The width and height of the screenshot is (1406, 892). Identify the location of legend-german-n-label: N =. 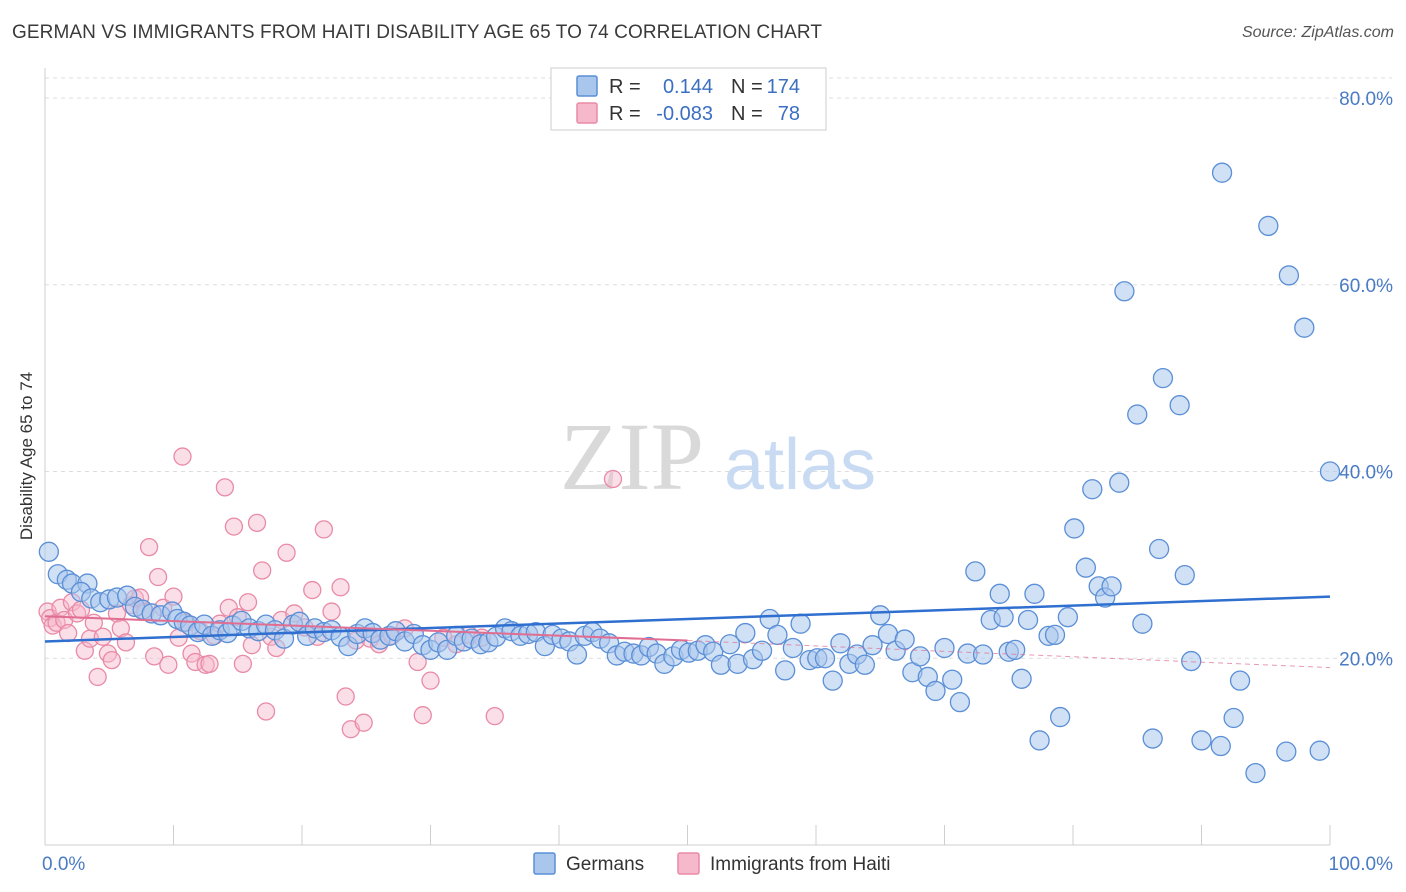
(747, 87).